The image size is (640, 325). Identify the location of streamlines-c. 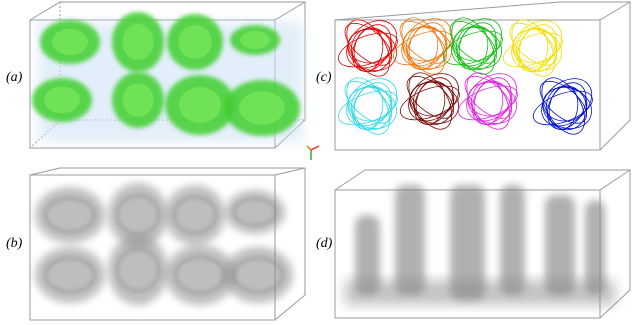
(465, 76).